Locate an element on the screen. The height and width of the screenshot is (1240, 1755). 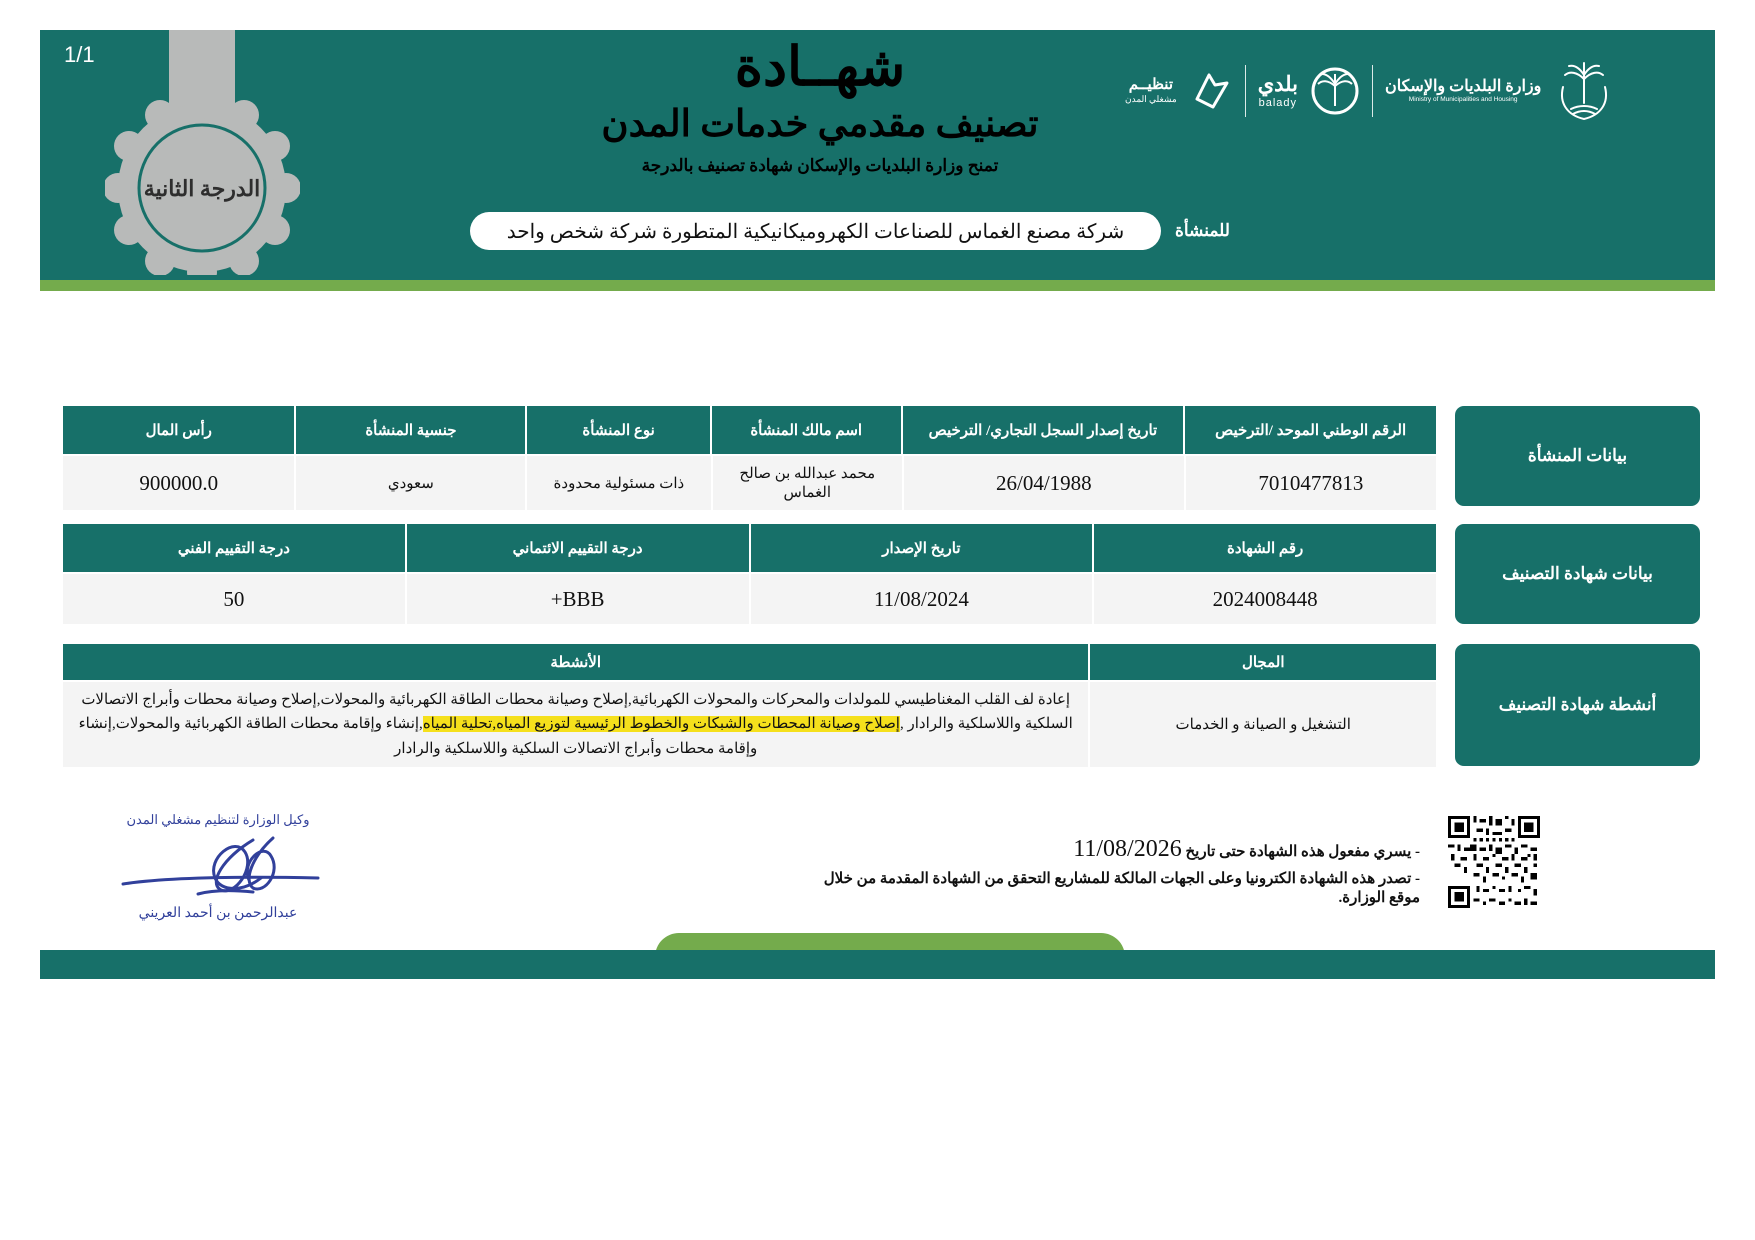
signature-name: عبدالرحمن بن أحمد العريني is located at coordinates (218, 913).